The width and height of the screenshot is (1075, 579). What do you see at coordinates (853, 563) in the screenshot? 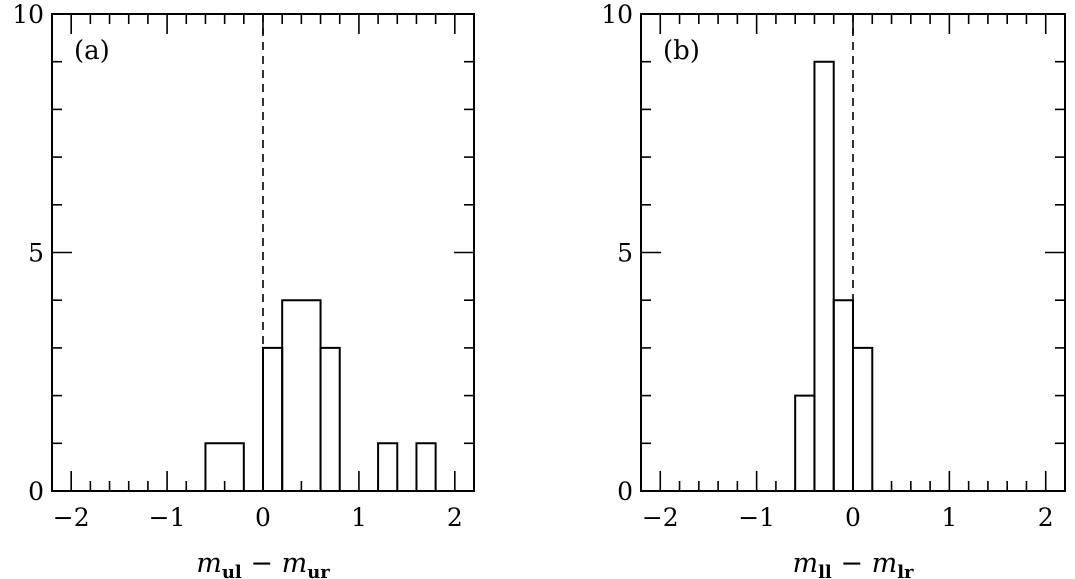
I see `x-axis-label: mll − mlr` at bounding box center [853, 563].